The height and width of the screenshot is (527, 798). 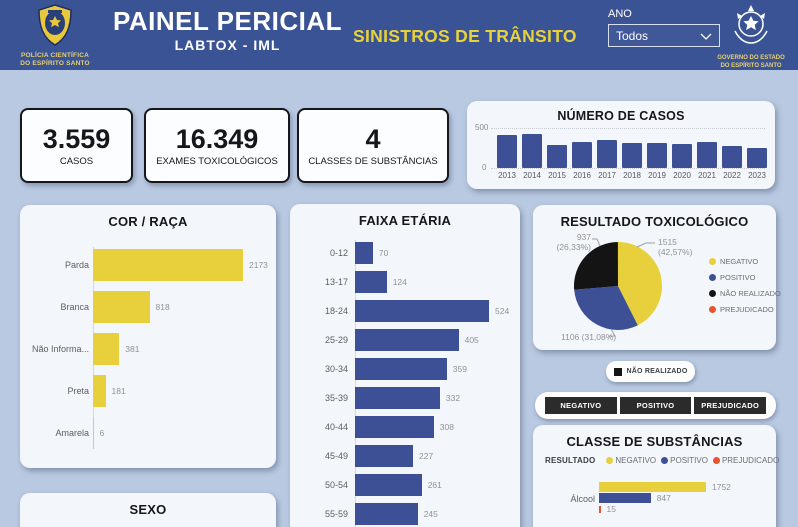 What do you see at coordinates (399, 282) in the screenshot?
I see `value-13-17: 124` at bounding box center [399, 282].